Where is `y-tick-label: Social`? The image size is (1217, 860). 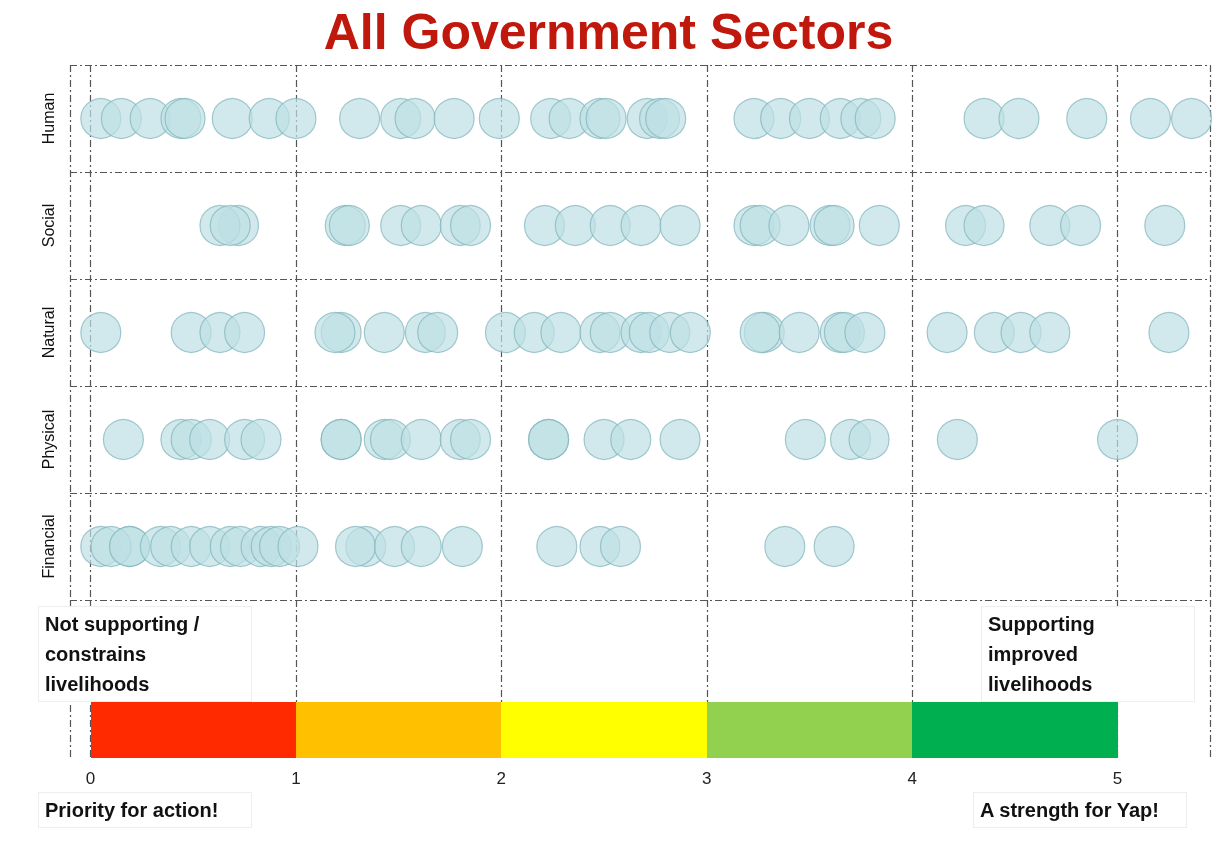
y-tick-label: Social is located at coordinates (48, 225).